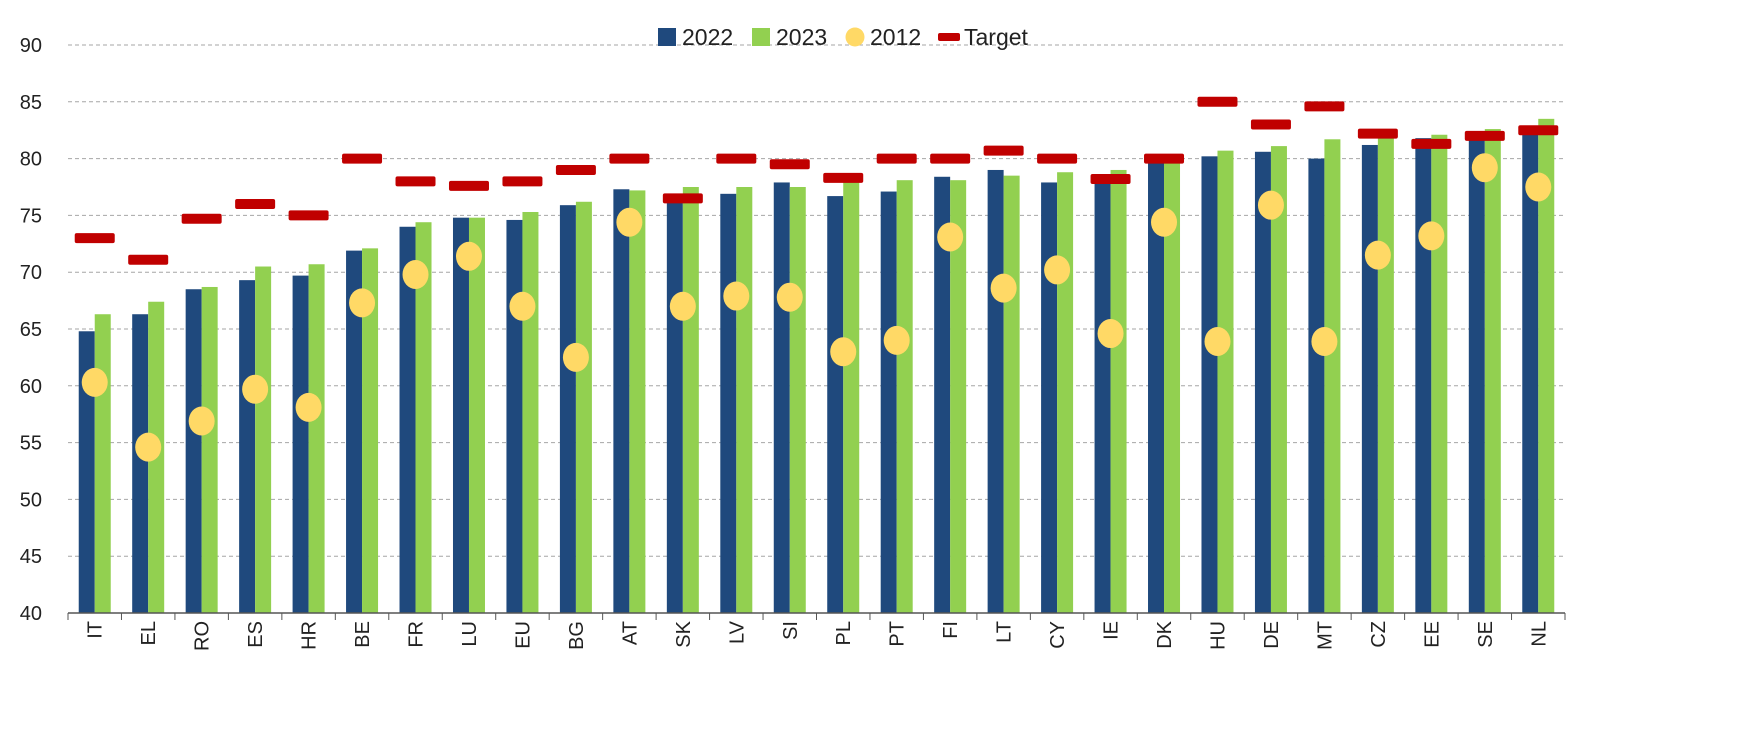  Describe the element at coordinates (1432, 634) in the screenshot. I see `x-tick-label: EE` at that location.